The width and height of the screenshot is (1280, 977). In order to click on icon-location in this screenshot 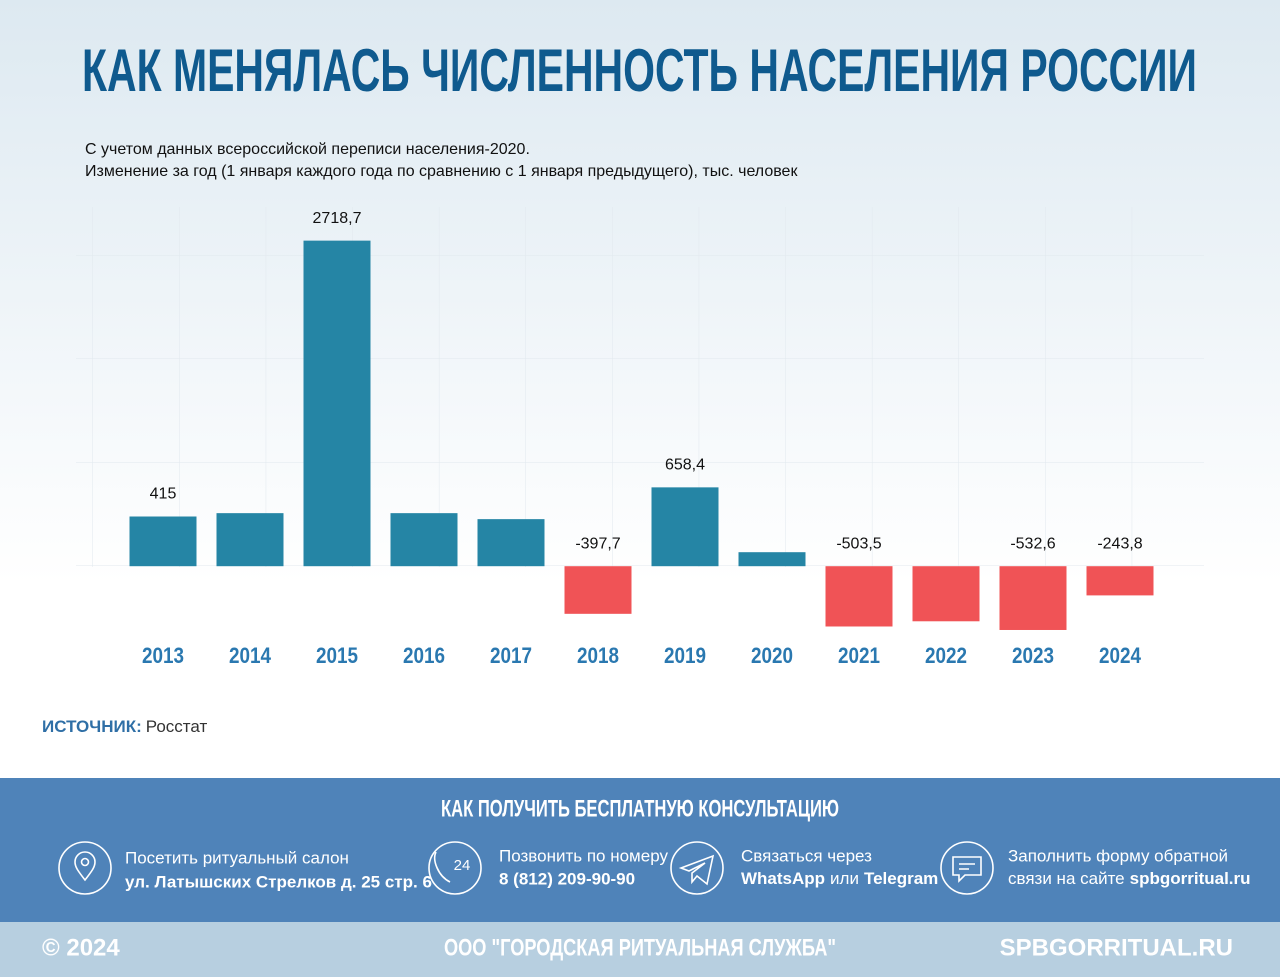, I will do `click(85, 868)`.